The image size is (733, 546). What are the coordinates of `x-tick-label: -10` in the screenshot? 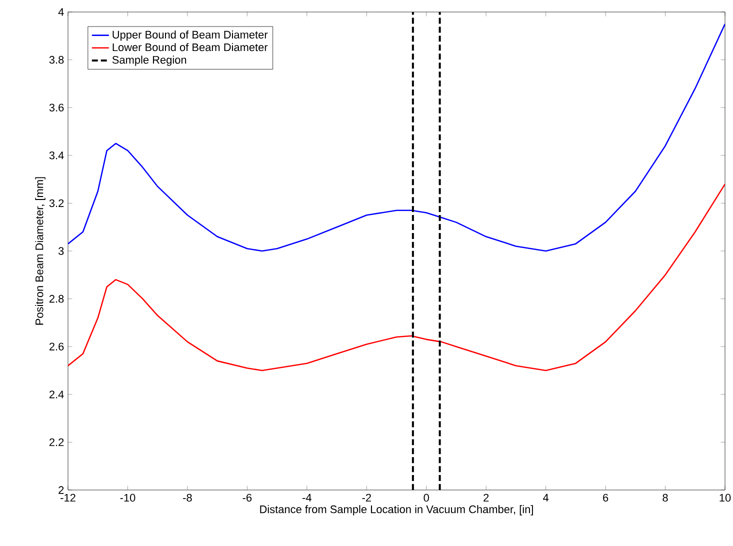 It's located at (128, 498).